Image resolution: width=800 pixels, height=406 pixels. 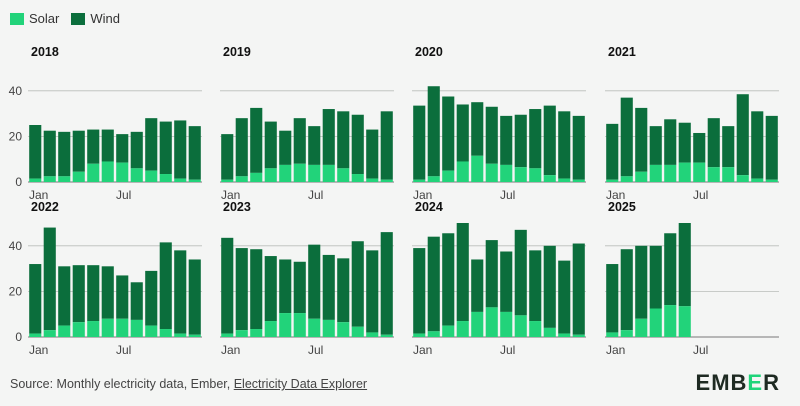 I want to click on panel-2023: 2023 Jan Jul, so click(x=307, y=278).